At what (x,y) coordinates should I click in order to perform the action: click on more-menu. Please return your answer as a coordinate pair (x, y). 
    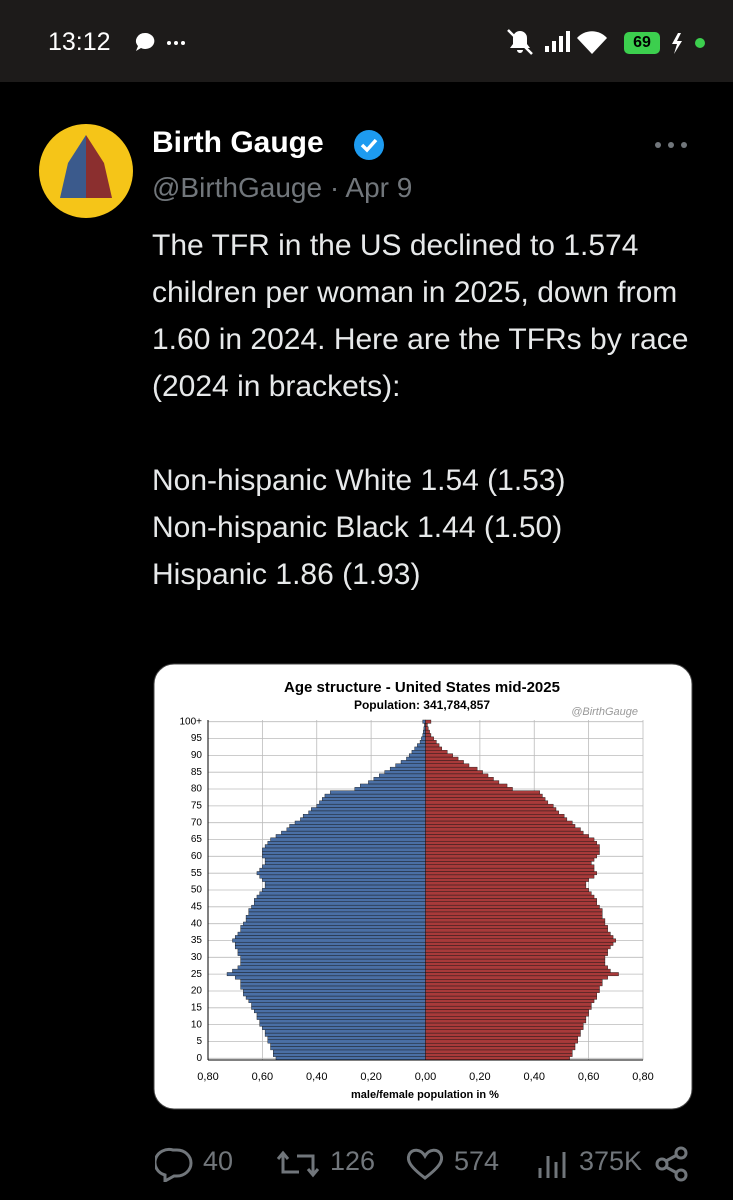
    Looking at the image, I should click on (672, 145).